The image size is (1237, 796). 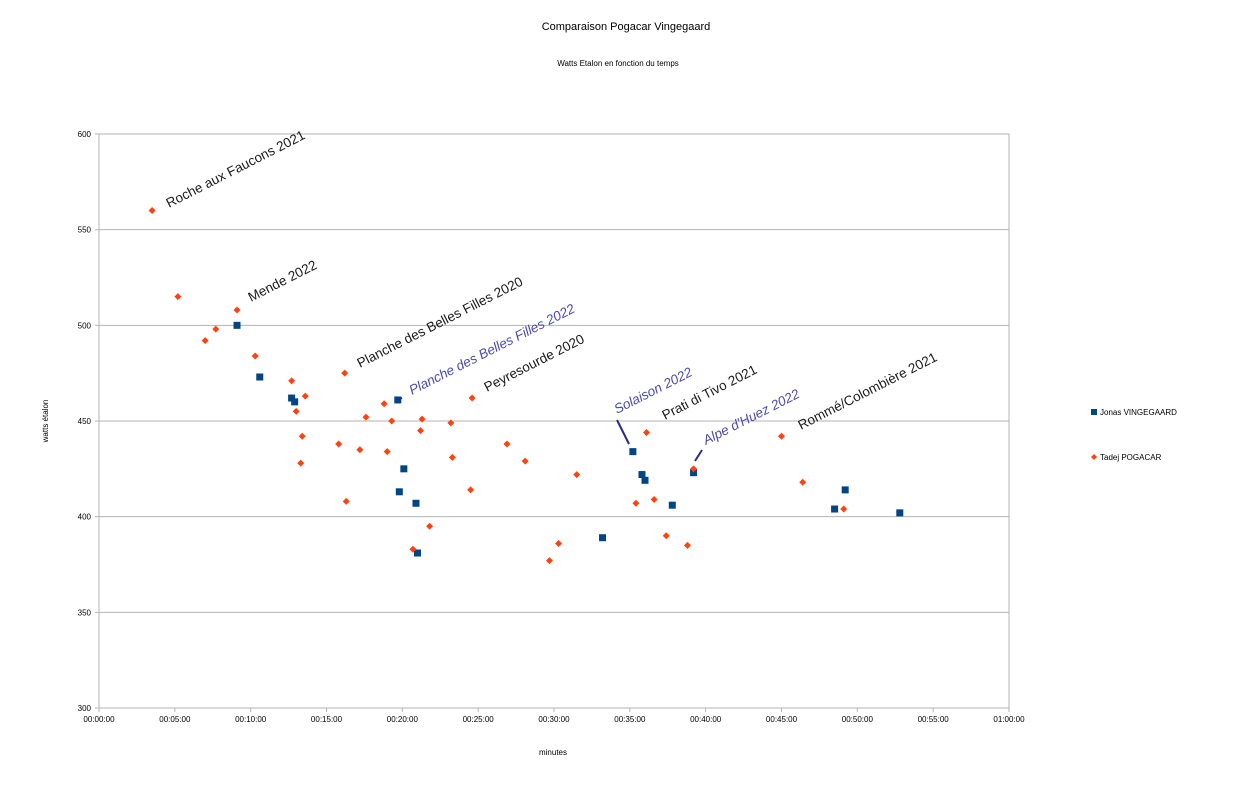 I want to click on y-tick-label: 500, so click(x=85, y=325).